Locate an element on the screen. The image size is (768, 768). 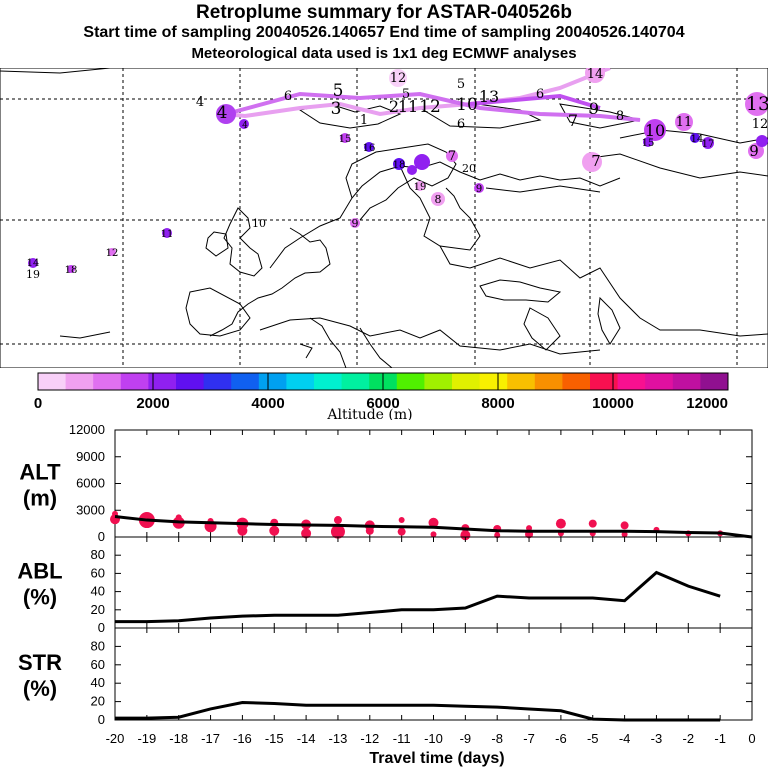
series-line-abl is located at coordinates (418, 597).